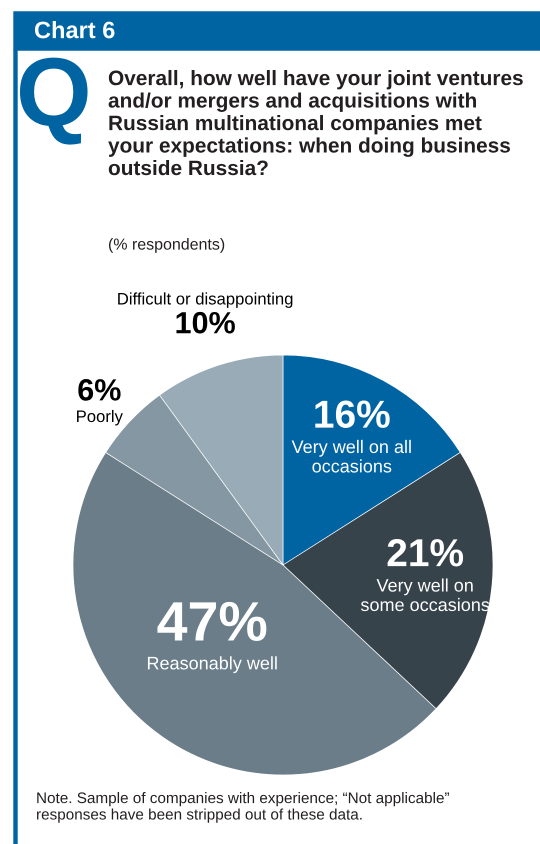 The width and height of the screenshot is (540, 844). Describe the element at coordinates (166, 245) in the screenshot. I see `text: (% respondents)` at that location.